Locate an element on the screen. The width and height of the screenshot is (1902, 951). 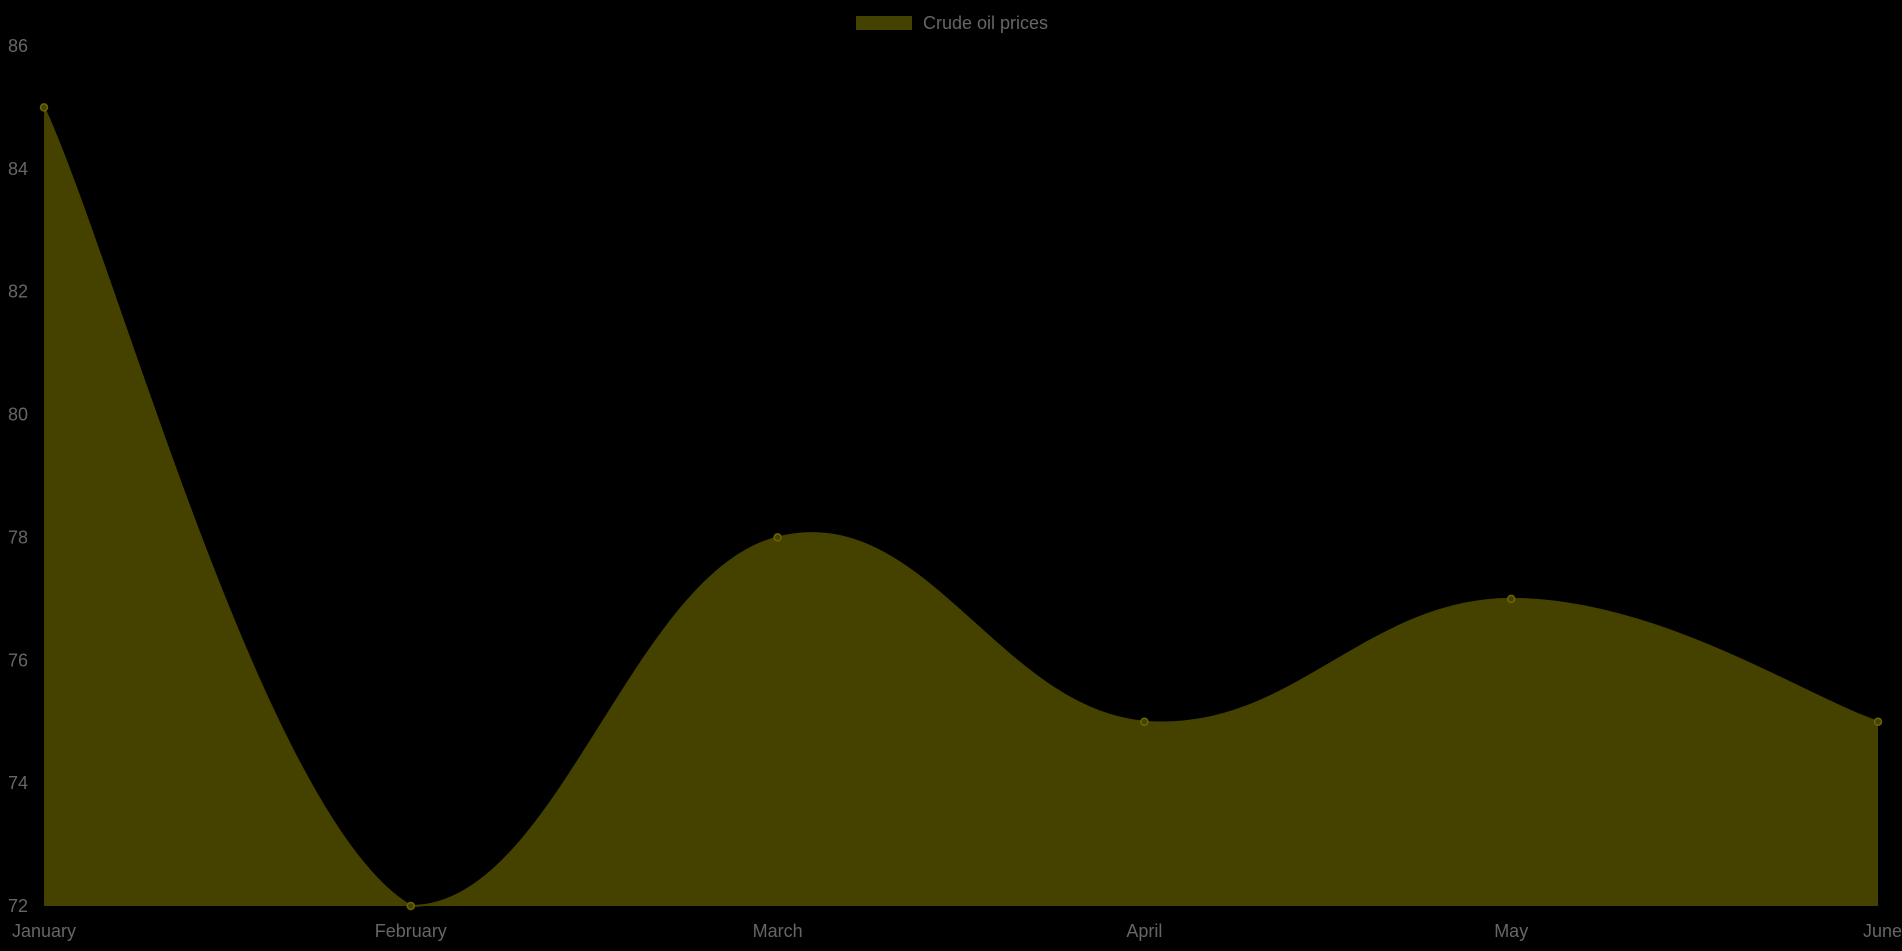
y-axis: 72 74 76 78 80 82 84 86 is located at coordinates (18, 476).